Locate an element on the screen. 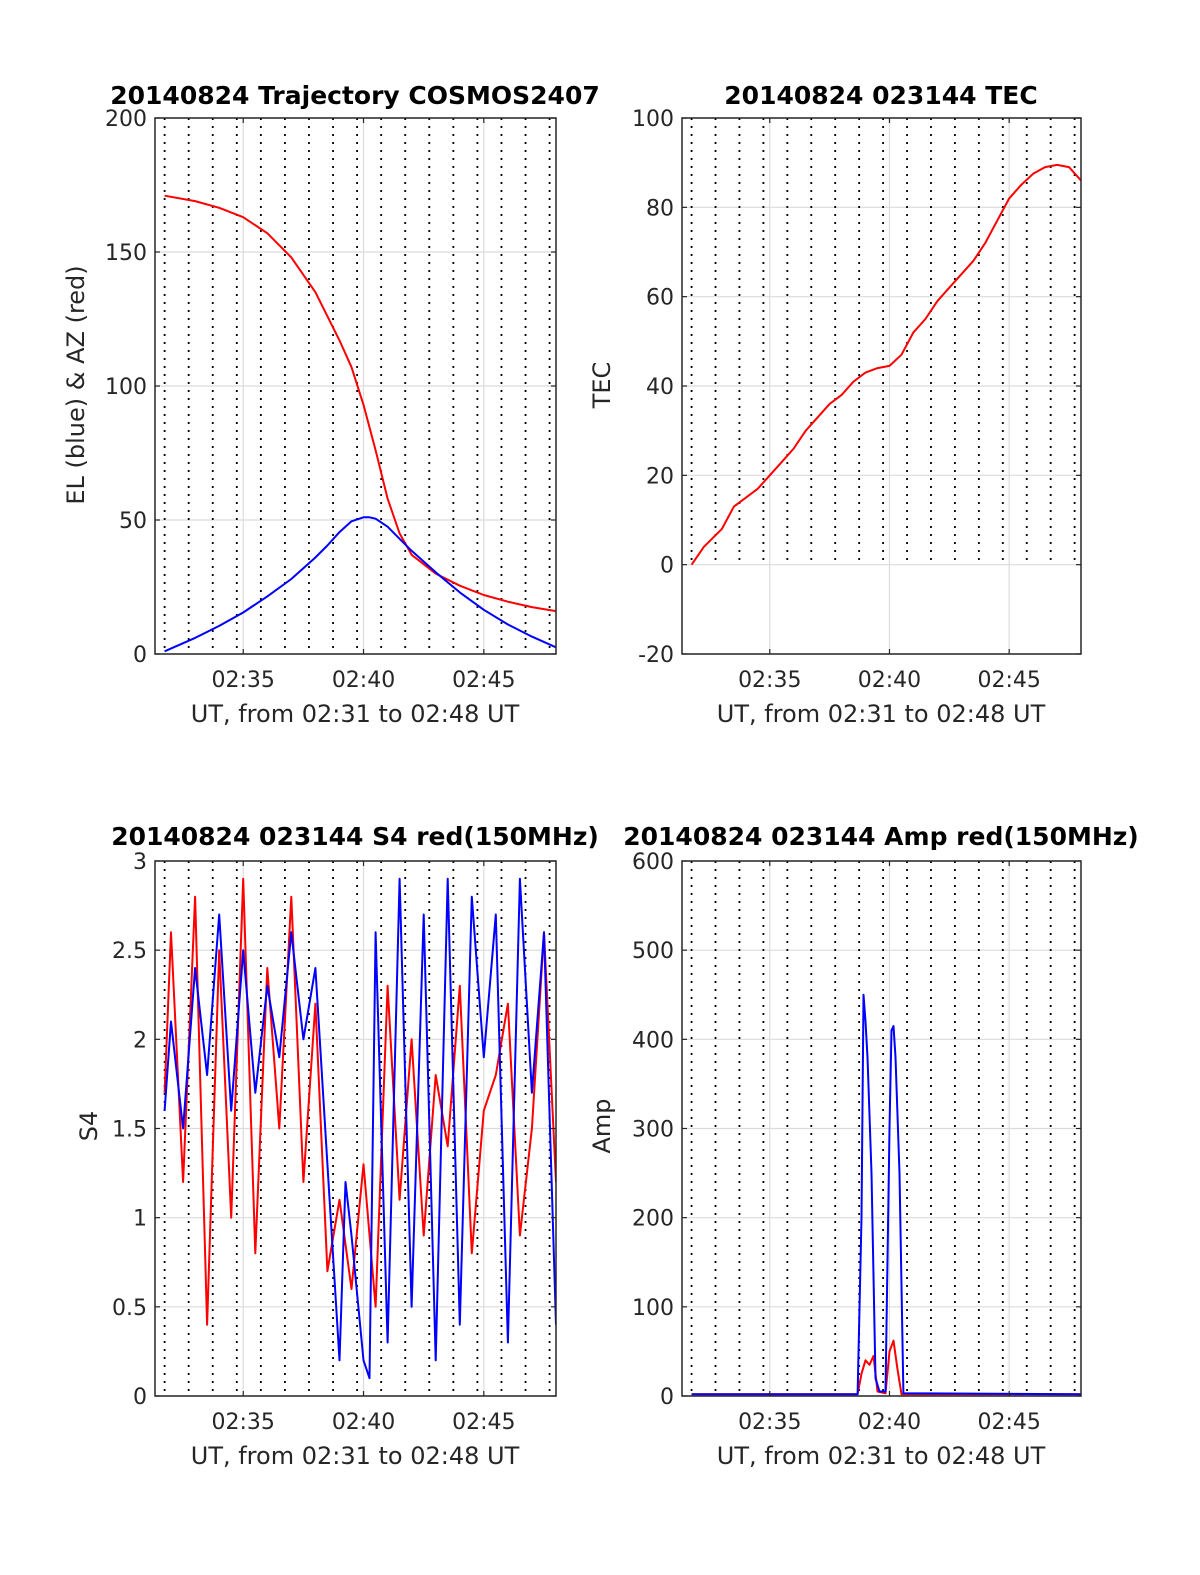 Image resolution: width=1200 pixels, height=1575 pixels. trajectory-xtick-label: 02:40 is located at coordinates (363, 680).